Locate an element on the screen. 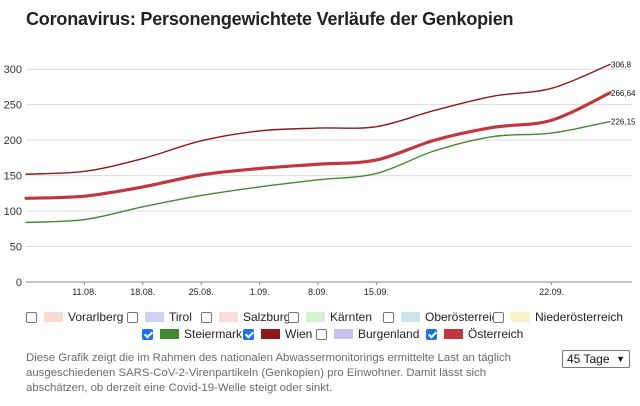 The height and width of the screenshot is (406, 640). legend-item-vorarlberg: Vorarlberg is located at coordinates (74, 317).